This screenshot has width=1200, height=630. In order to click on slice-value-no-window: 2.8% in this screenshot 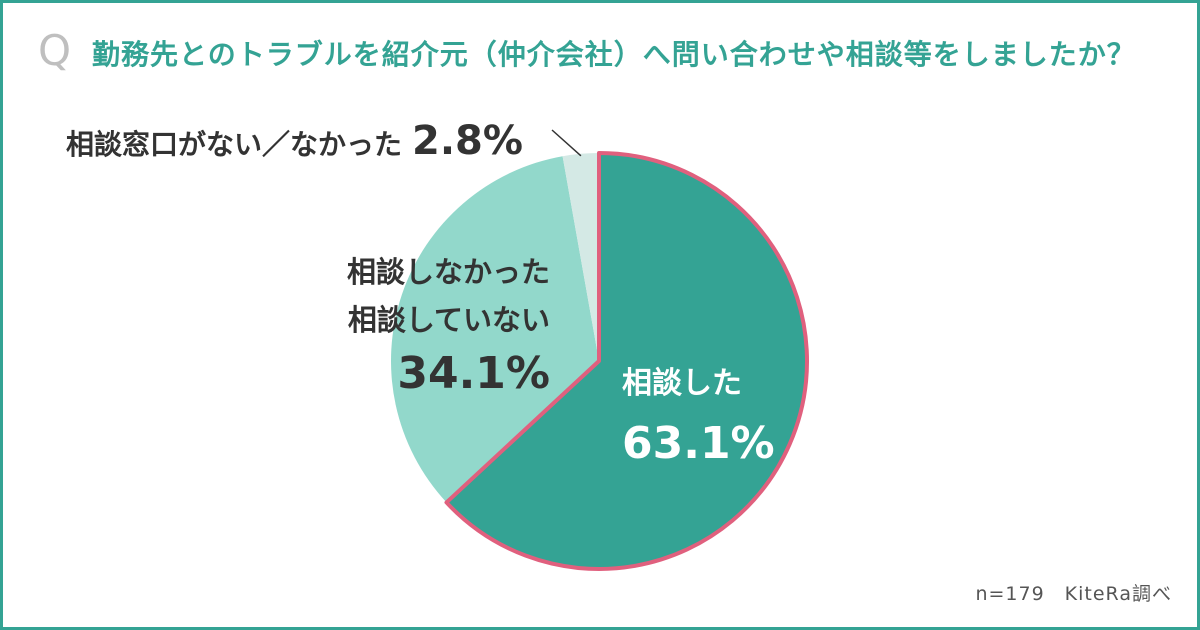, I will do `click(467, 141)`.